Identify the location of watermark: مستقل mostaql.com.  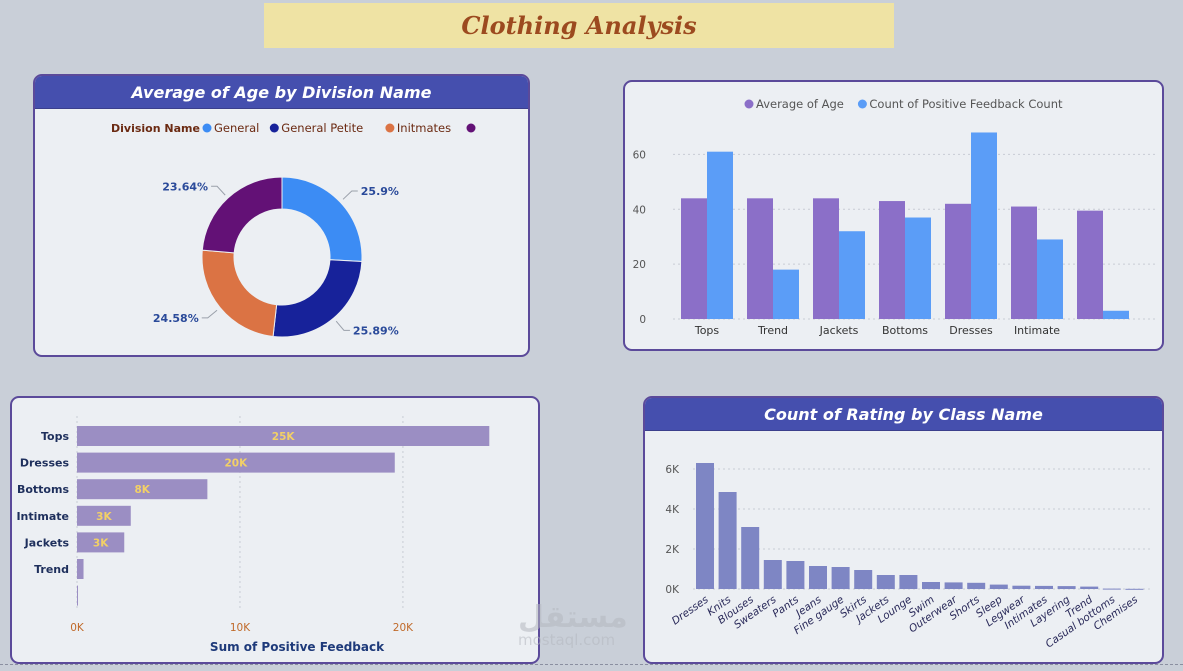
(573, 624).